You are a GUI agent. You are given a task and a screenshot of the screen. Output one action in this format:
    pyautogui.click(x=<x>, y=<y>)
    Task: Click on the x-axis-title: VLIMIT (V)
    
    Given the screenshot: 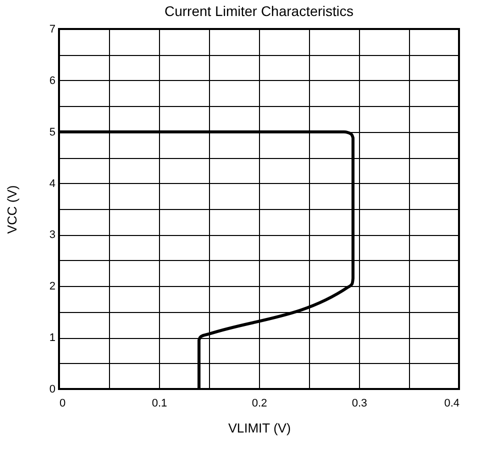 What is the action you would take?
    pyautogui.click(x=259, y=428)
    